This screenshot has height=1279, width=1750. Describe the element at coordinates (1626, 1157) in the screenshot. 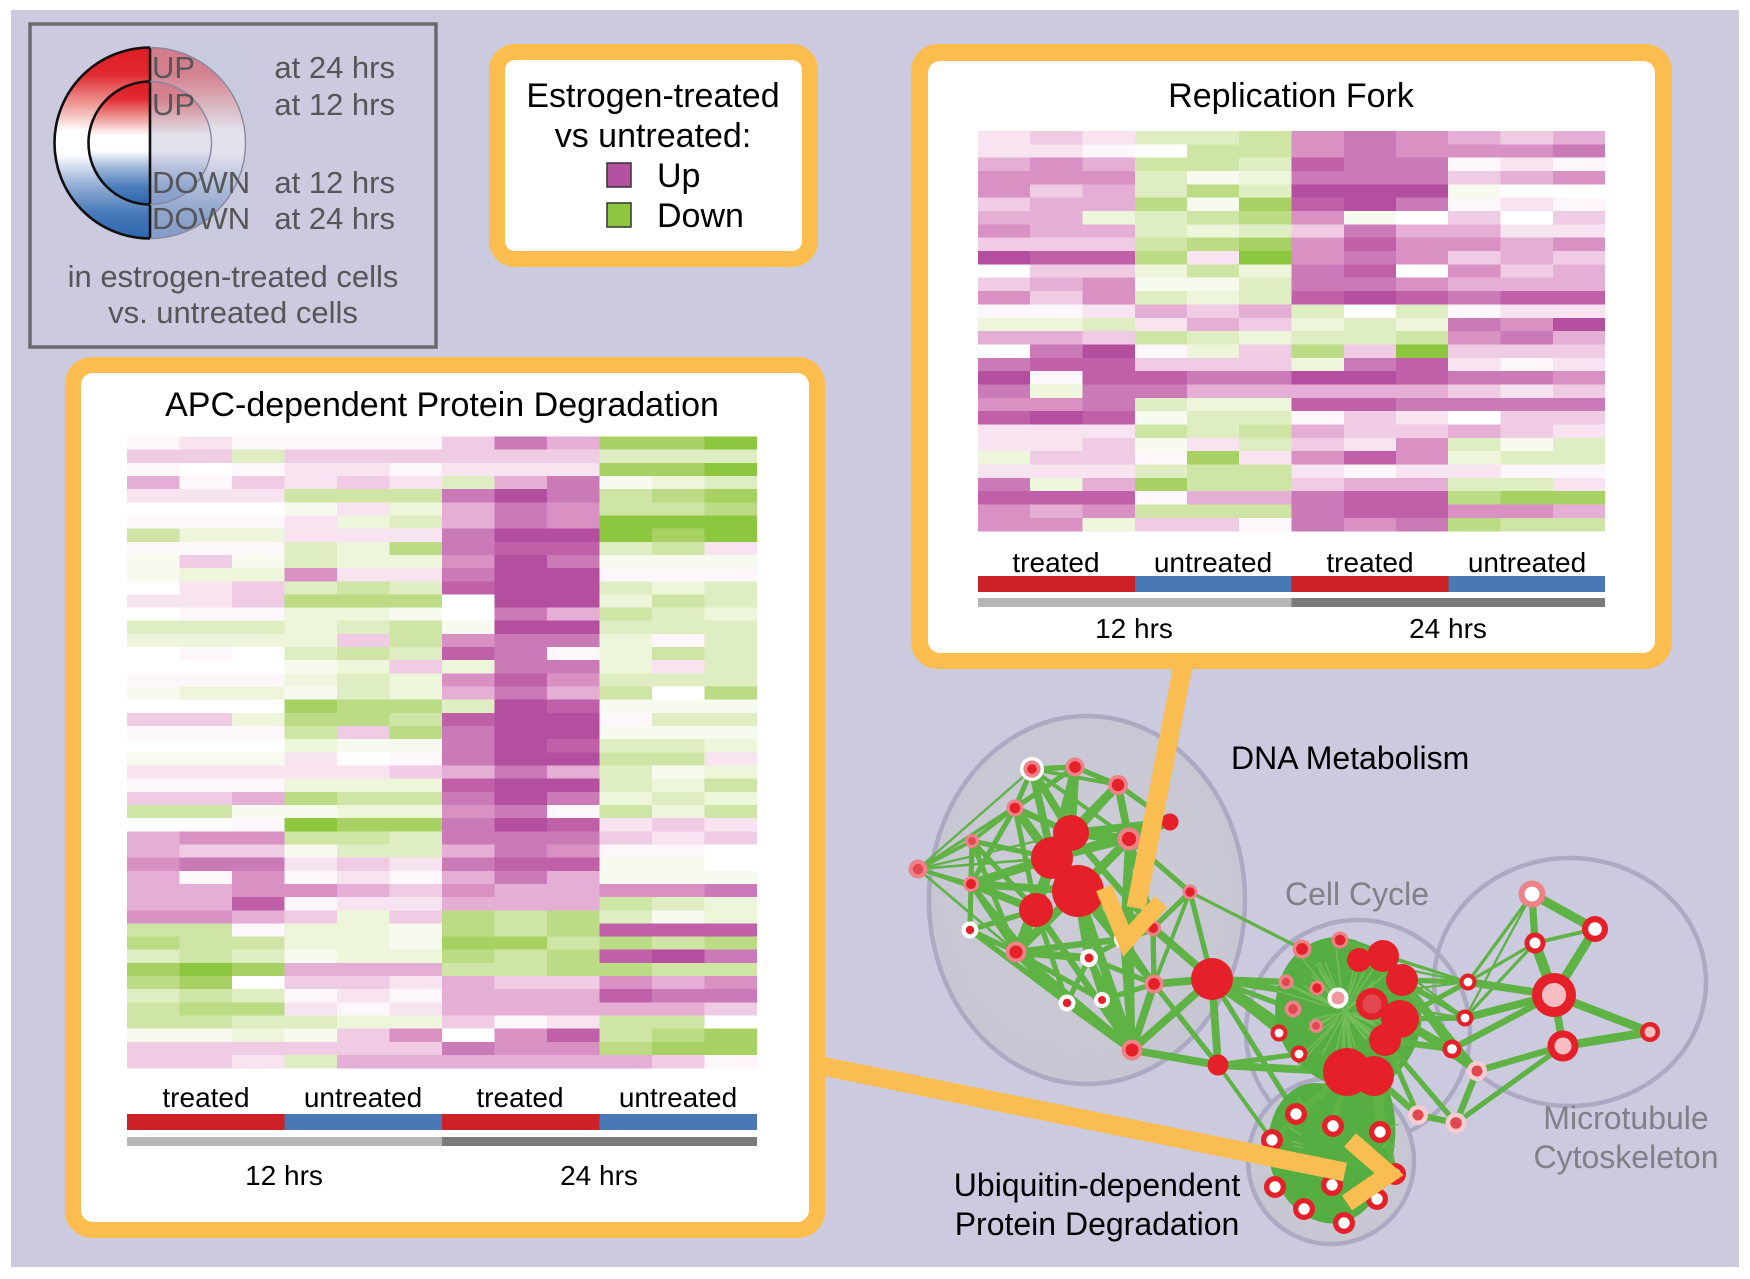

I see `svg-text: Cytoskeleton` at that location.